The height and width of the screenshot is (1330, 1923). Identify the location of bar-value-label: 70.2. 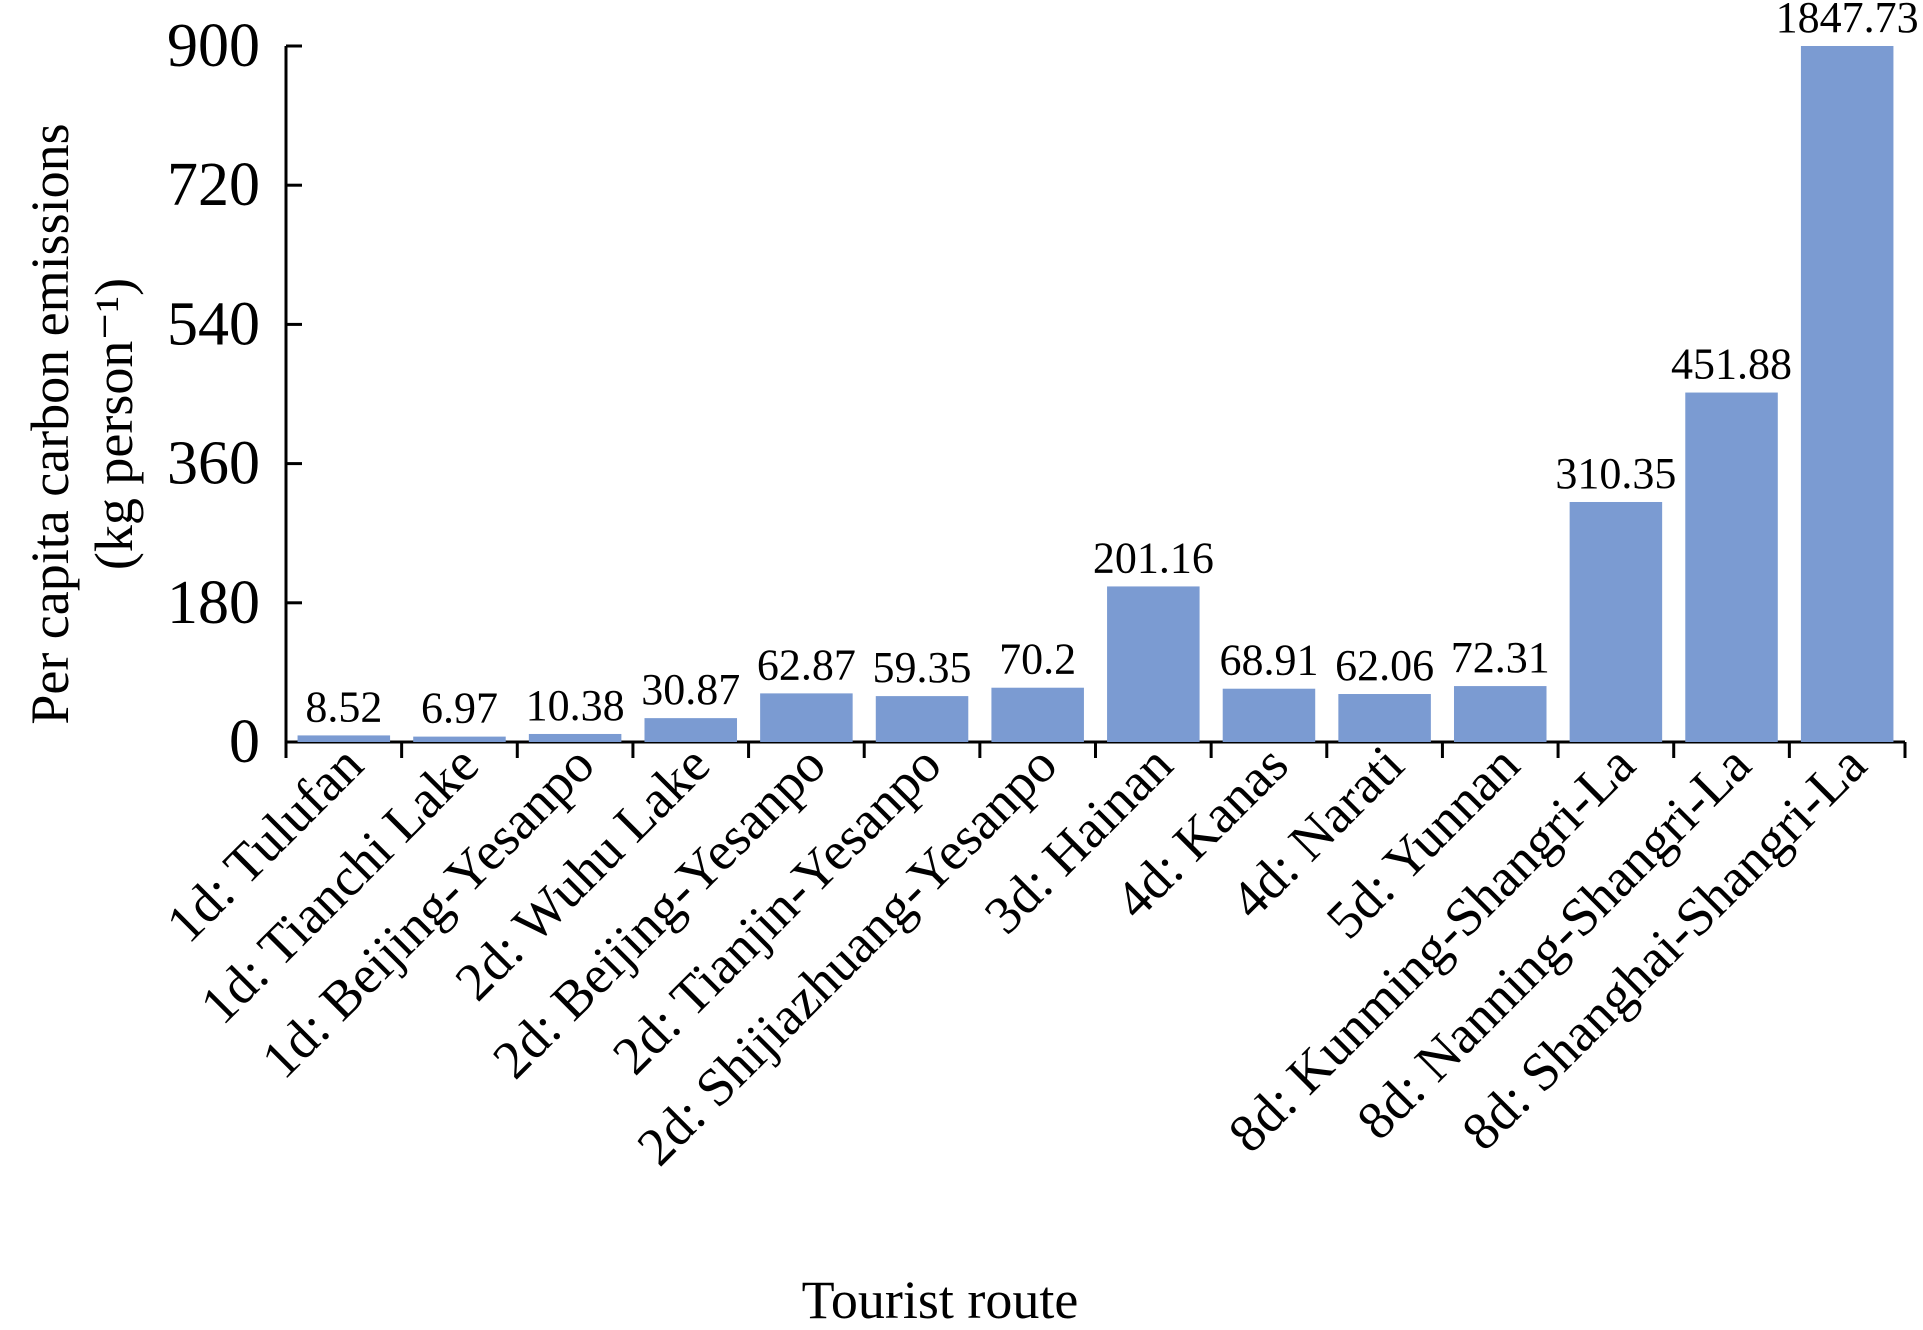
(1037, 659).